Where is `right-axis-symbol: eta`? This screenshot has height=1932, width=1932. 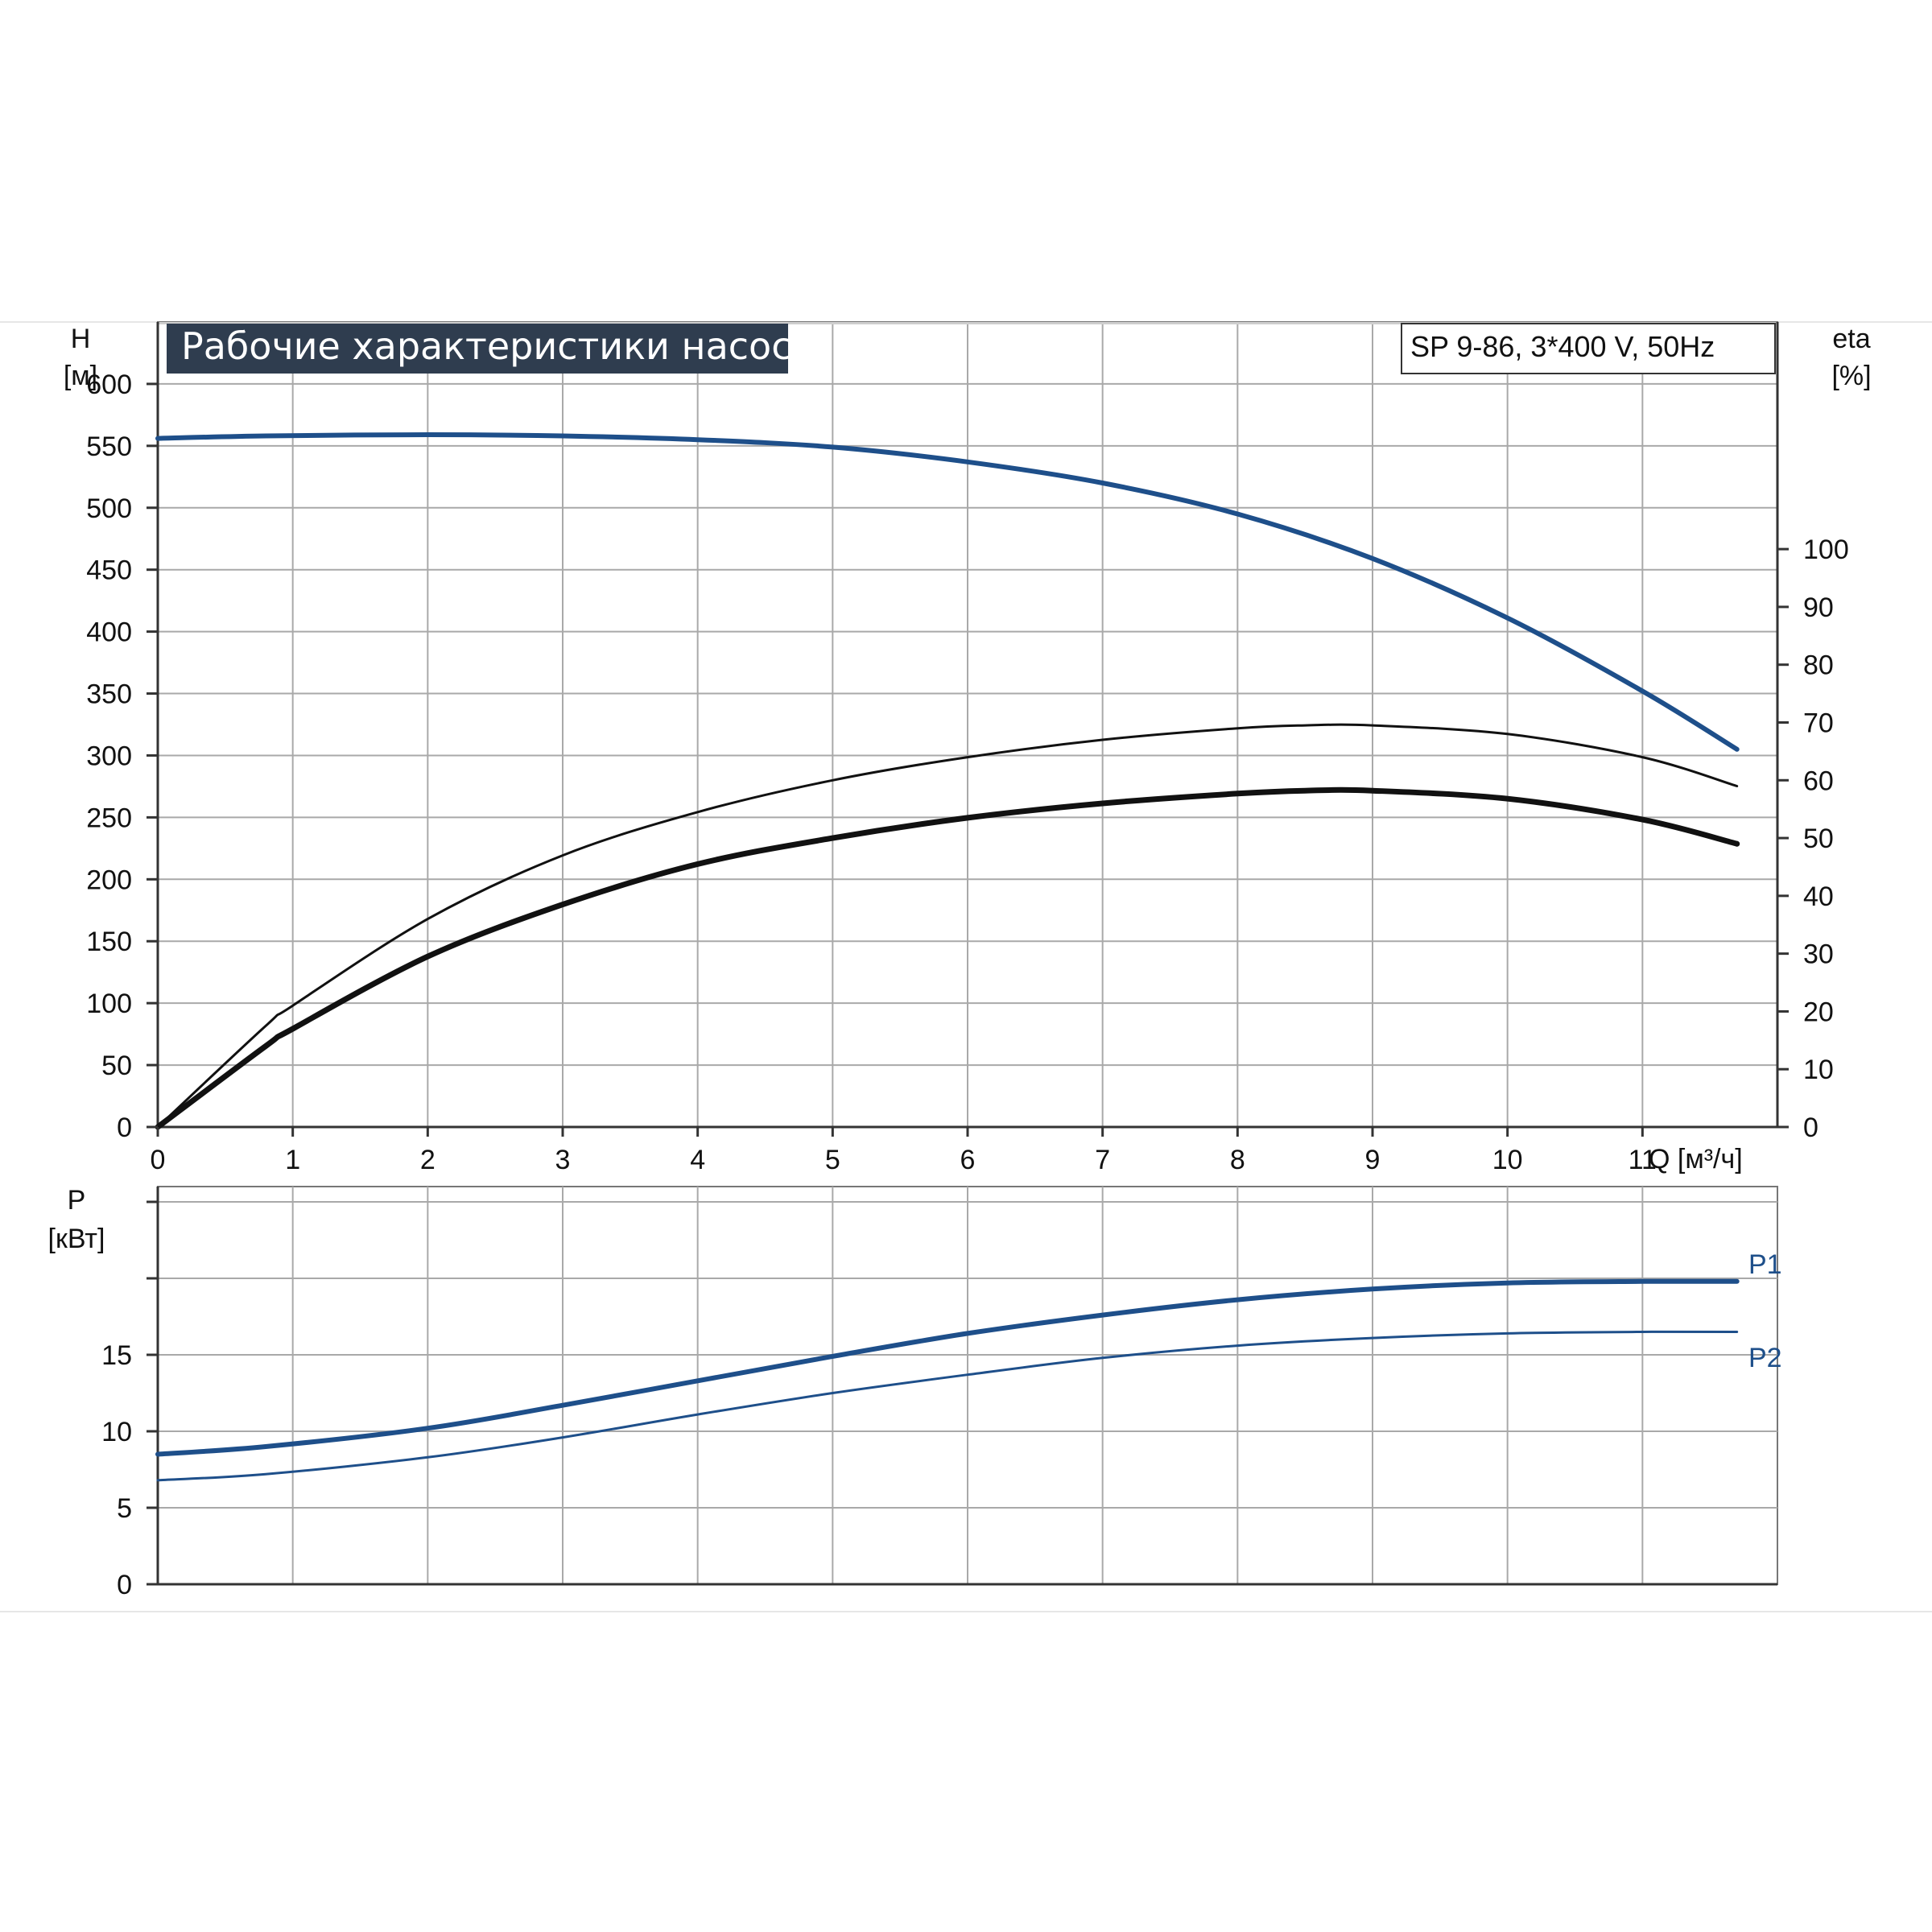 right-axis-symbol: eta is located at coordinates (1851, 339).